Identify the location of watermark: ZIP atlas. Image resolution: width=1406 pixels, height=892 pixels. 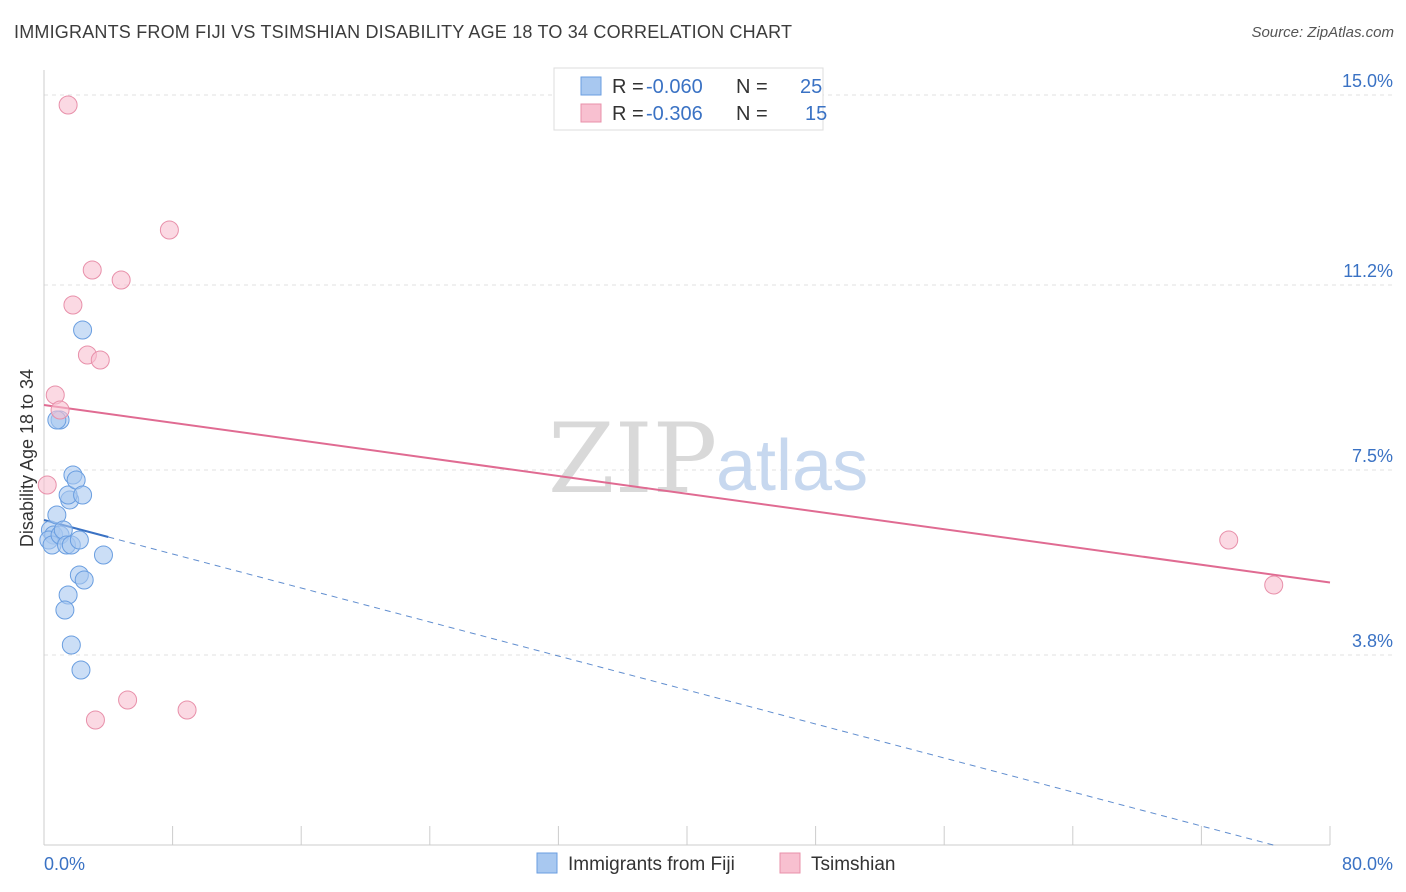
(708, 459).